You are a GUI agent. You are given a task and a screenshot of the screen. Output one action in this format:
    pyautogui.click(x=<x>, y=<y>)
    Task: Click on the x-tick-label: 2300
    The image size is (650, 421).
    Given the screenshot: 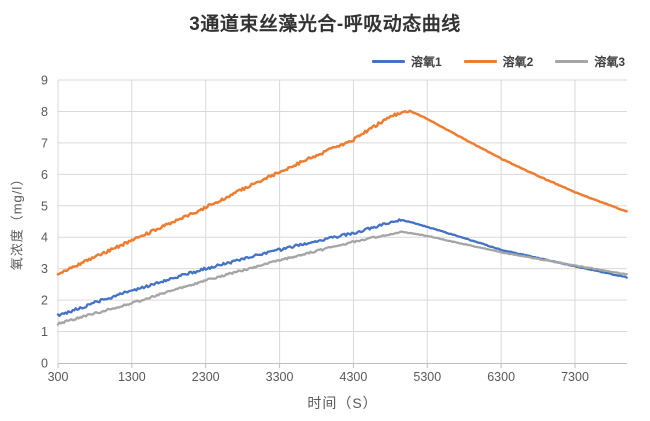 What is the action you would take?
    pyautogui.click(x=206, y=377)
    